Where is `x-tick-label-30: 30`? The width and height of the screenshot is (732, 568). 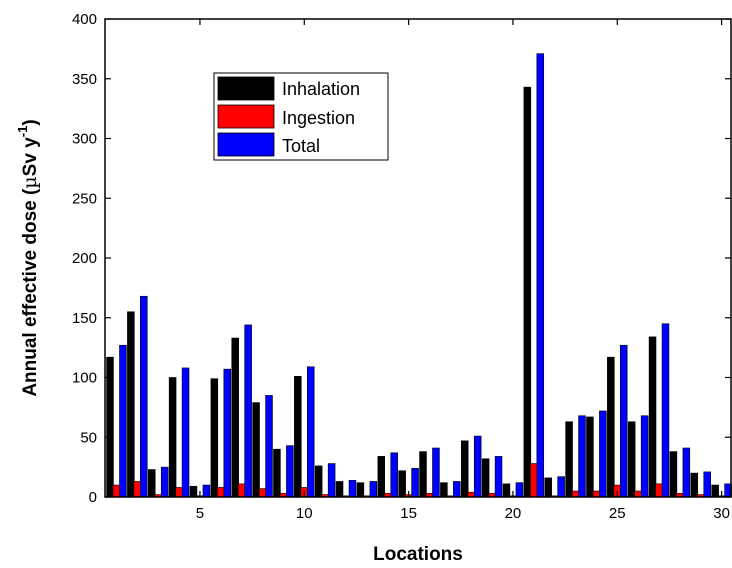
x-tick-label-30: 30 is located at coordinates (721, 513).